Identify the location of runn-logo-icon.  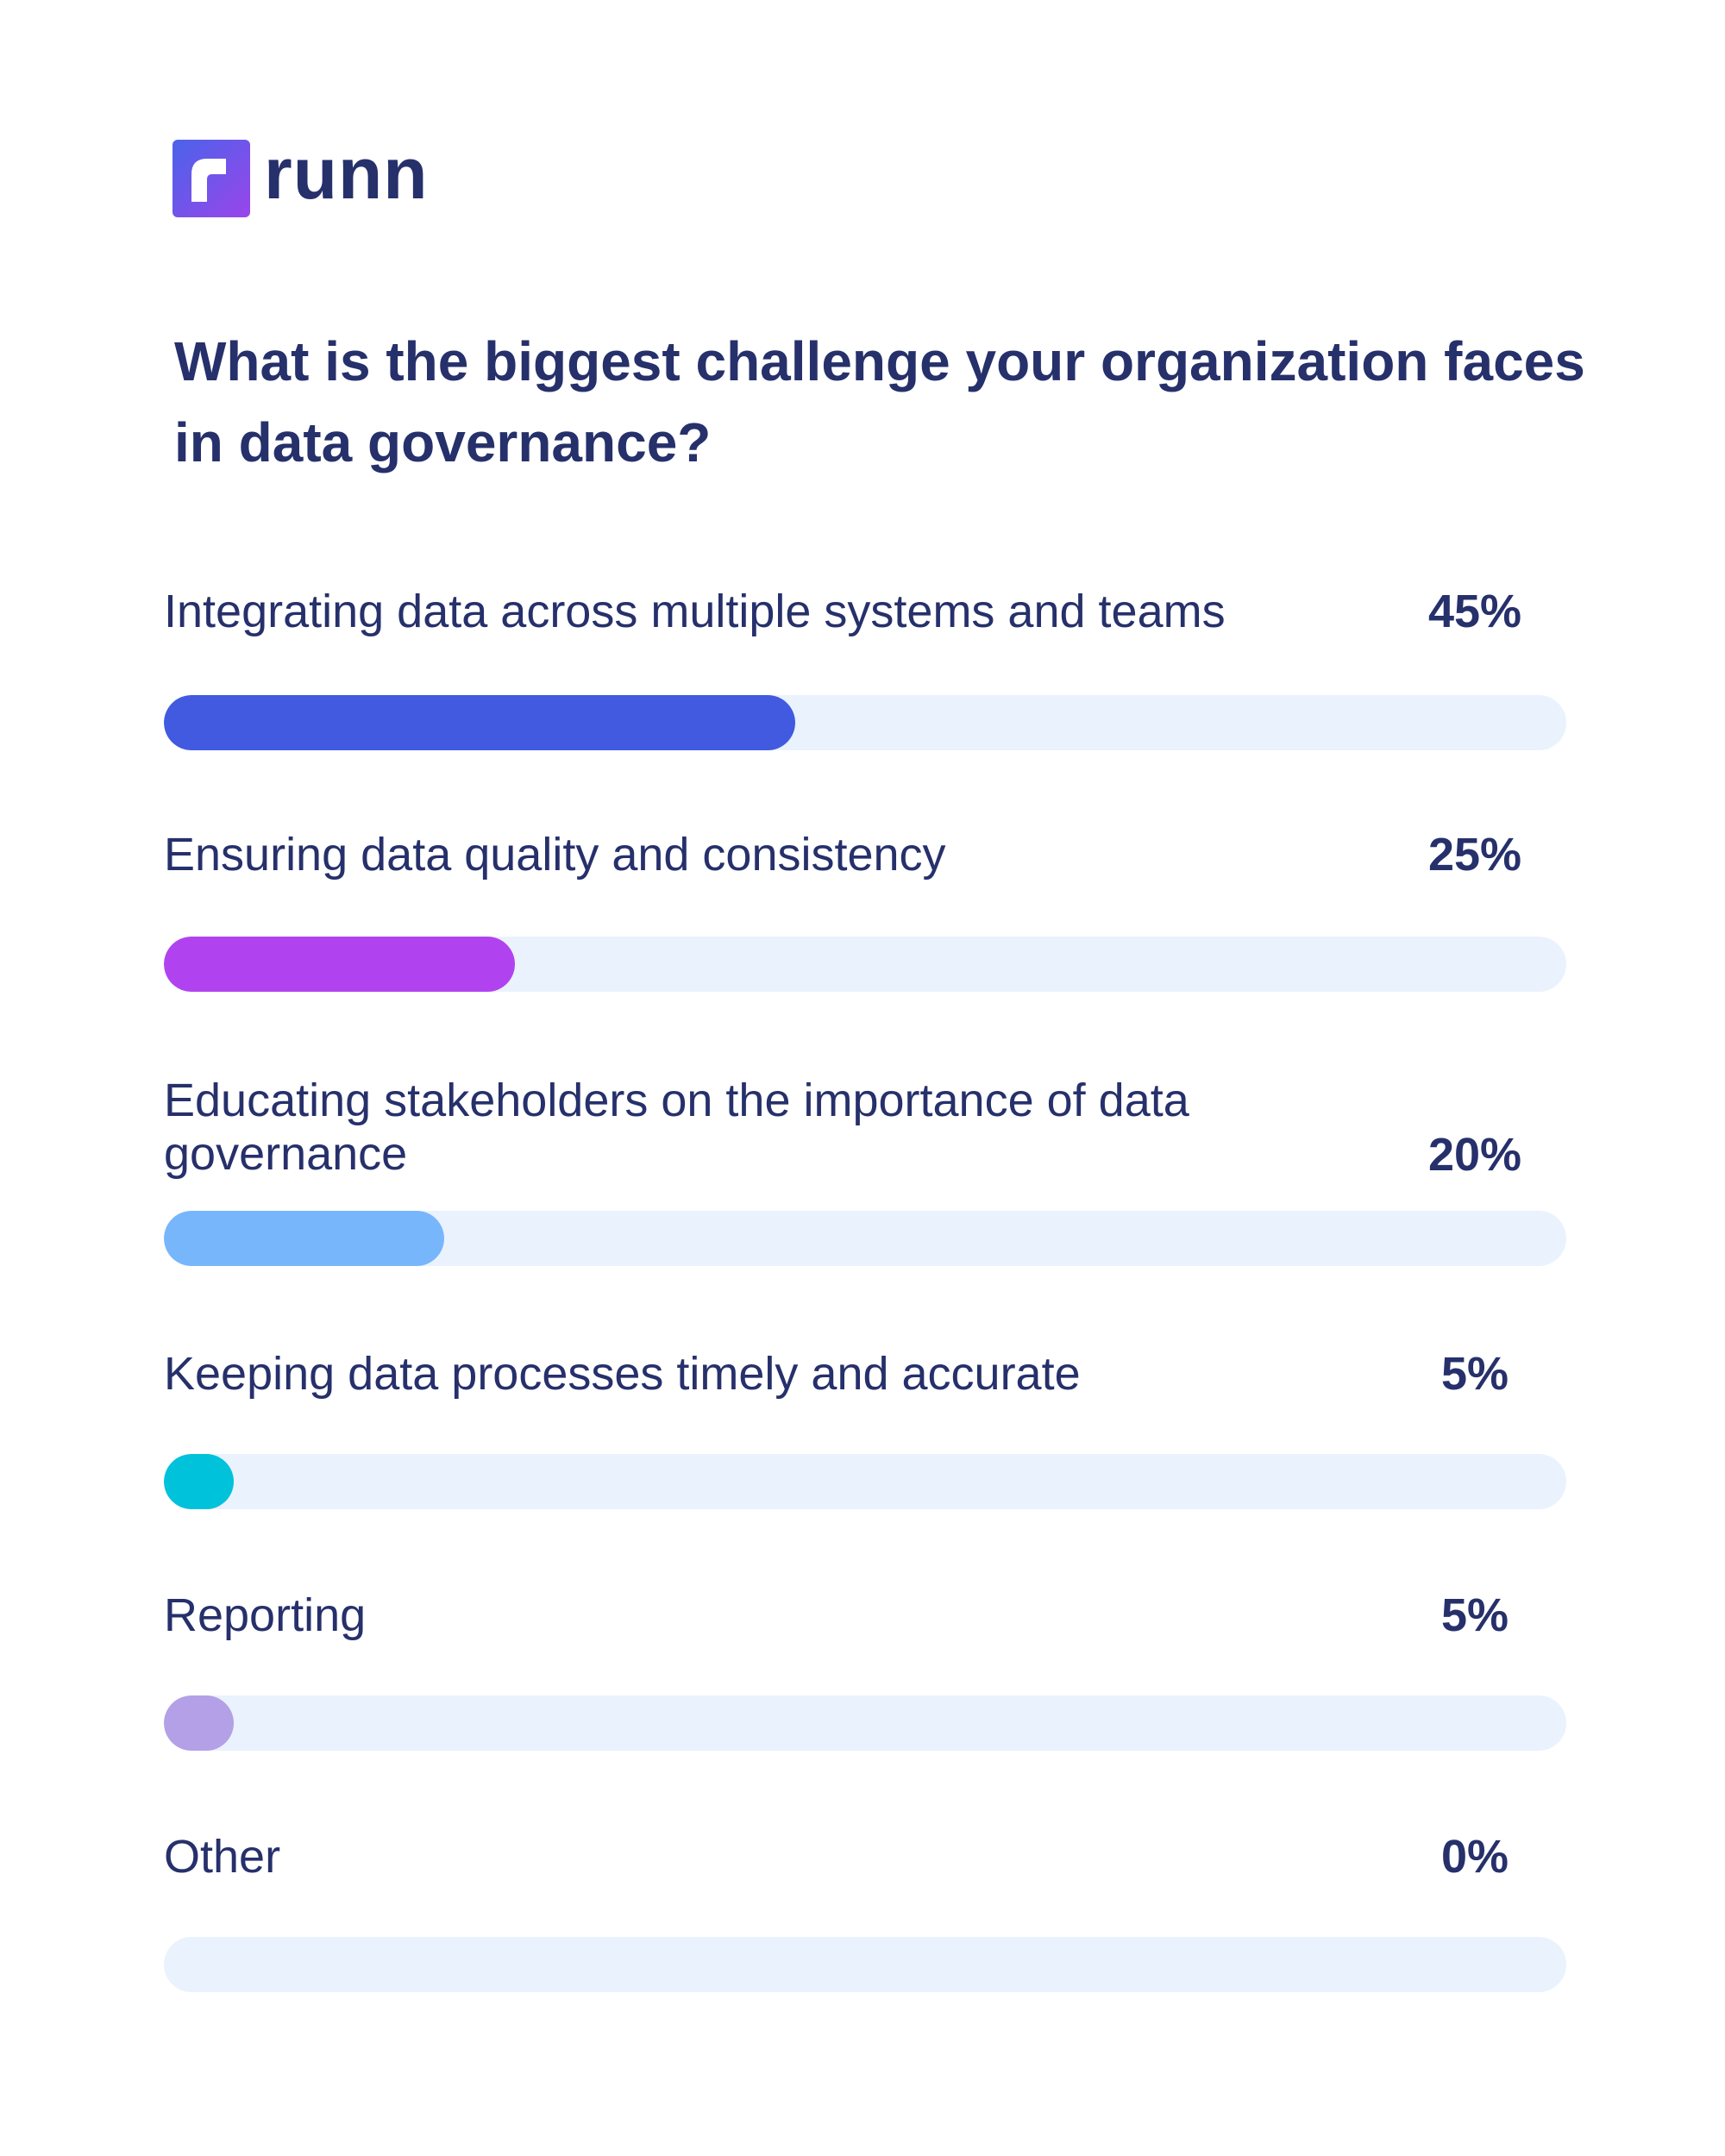
(211, 178).